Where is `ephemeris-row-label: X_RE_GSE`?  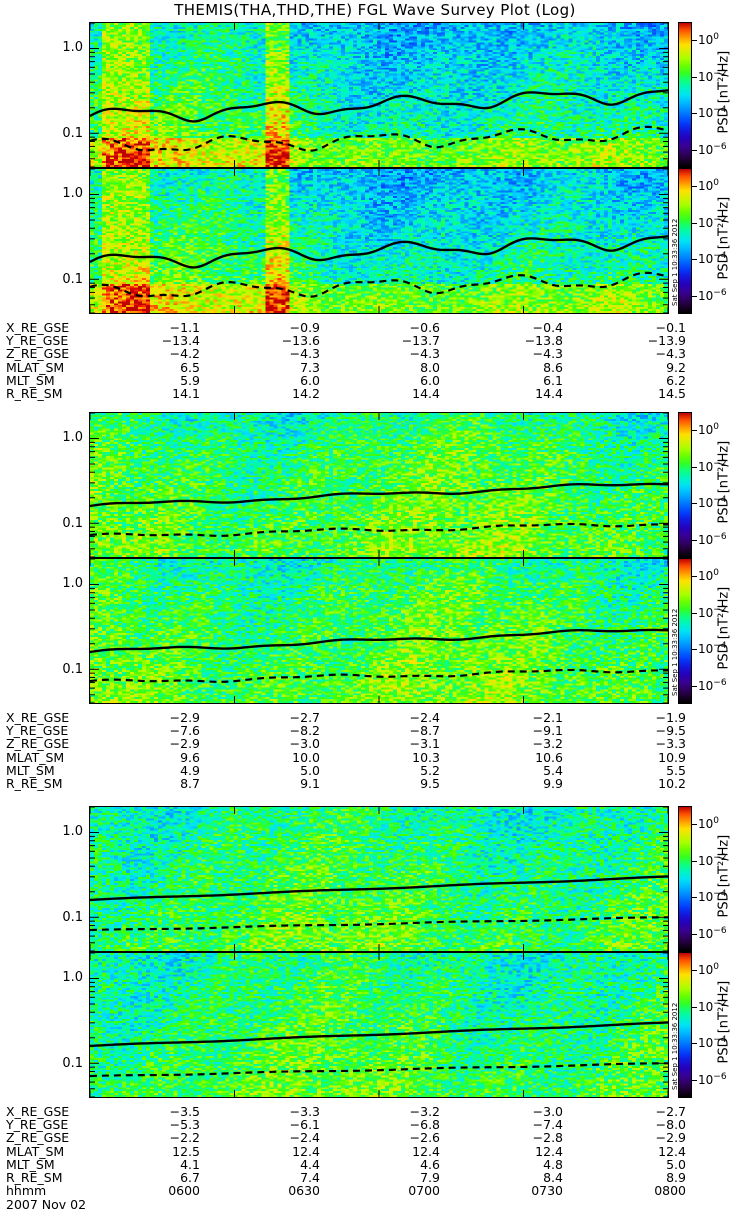
ephemeris-row-label: X_RE_GSE is located at coordinates (38, 1111).